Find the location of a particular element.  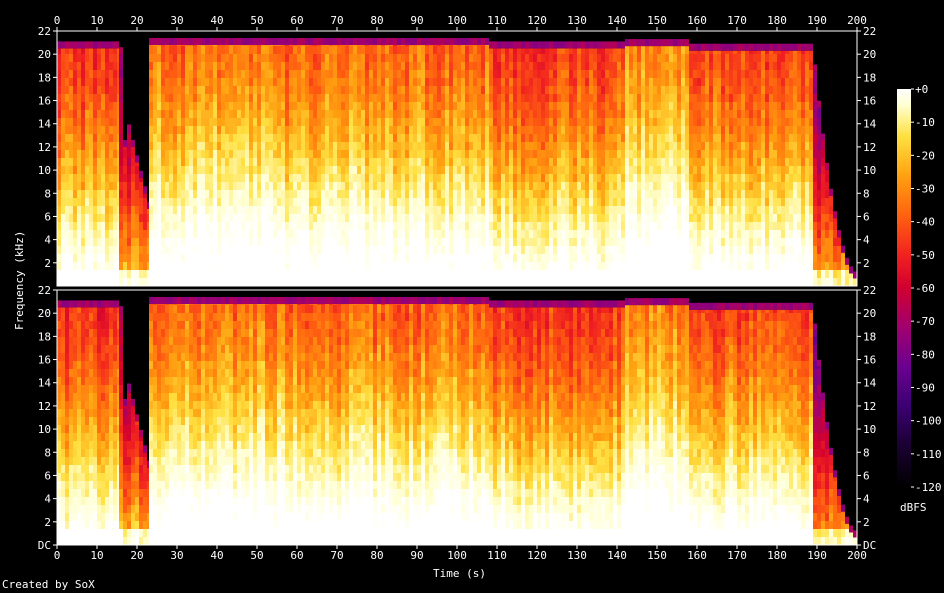

x-axis-label: Time (s) is located at coordinates (459, 573).